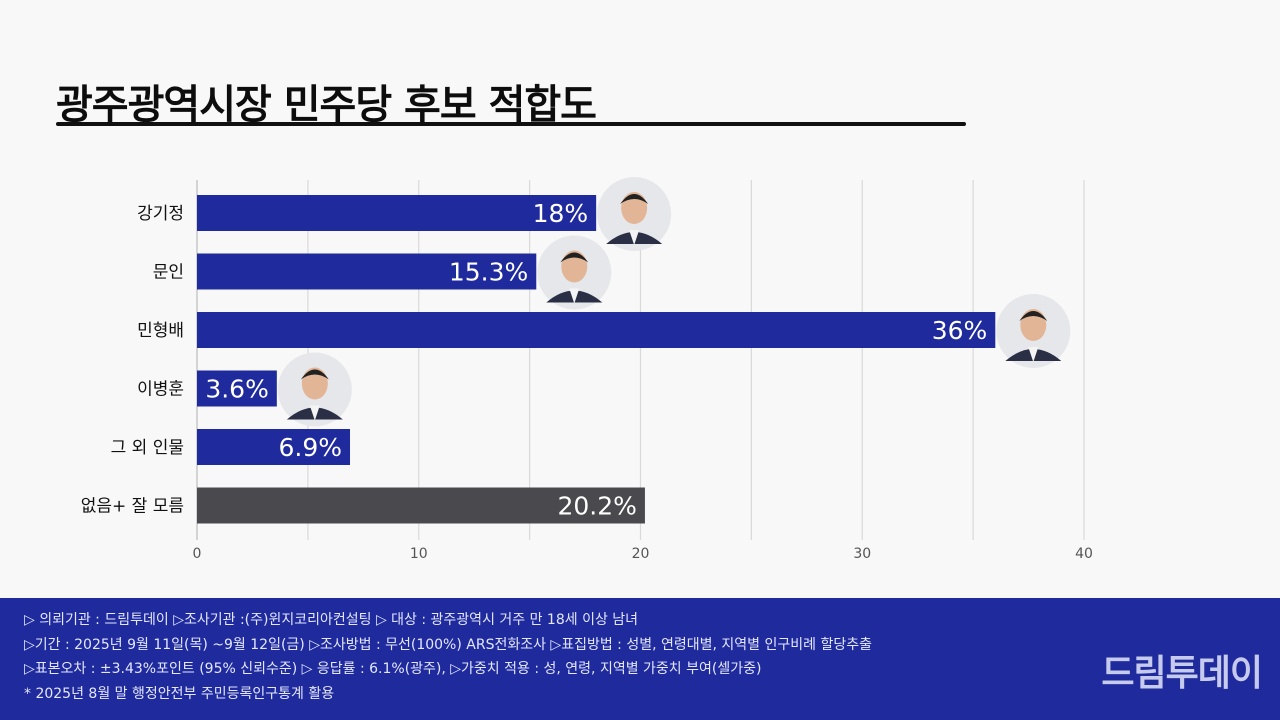 The height and width of the screenshot is (720, 1280). What do you see at coordinates (160, 390) in the screenshot?
I see `category-label: 이병훈` at bounding box center [160, 390].